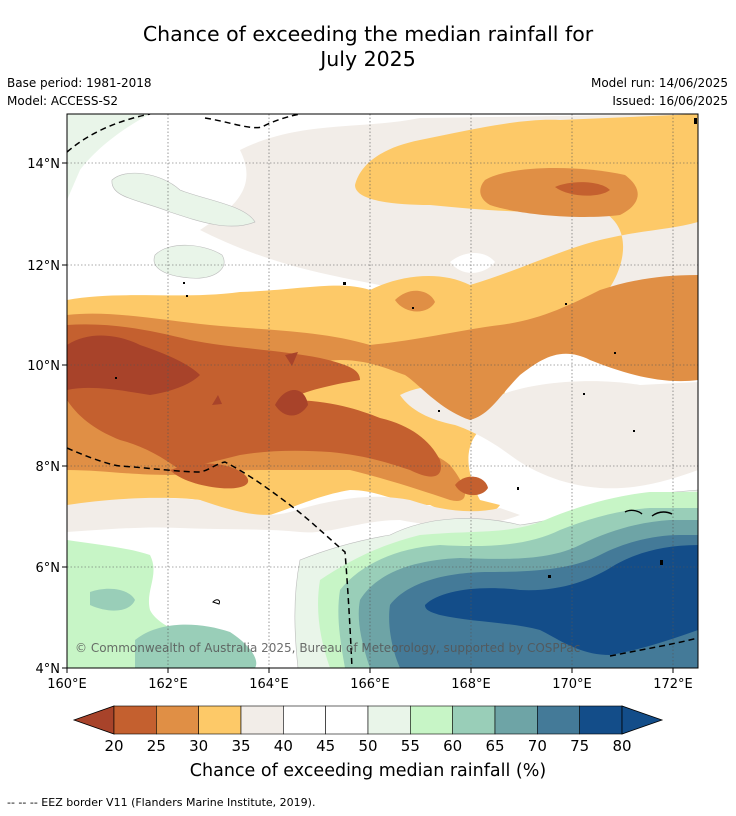 This screenshot has height=816, width=736. What do you see at coordinates (269, 684) in the screenshot?
I see `lon-label-164e: 164°E` at bounding box center [269, 684].